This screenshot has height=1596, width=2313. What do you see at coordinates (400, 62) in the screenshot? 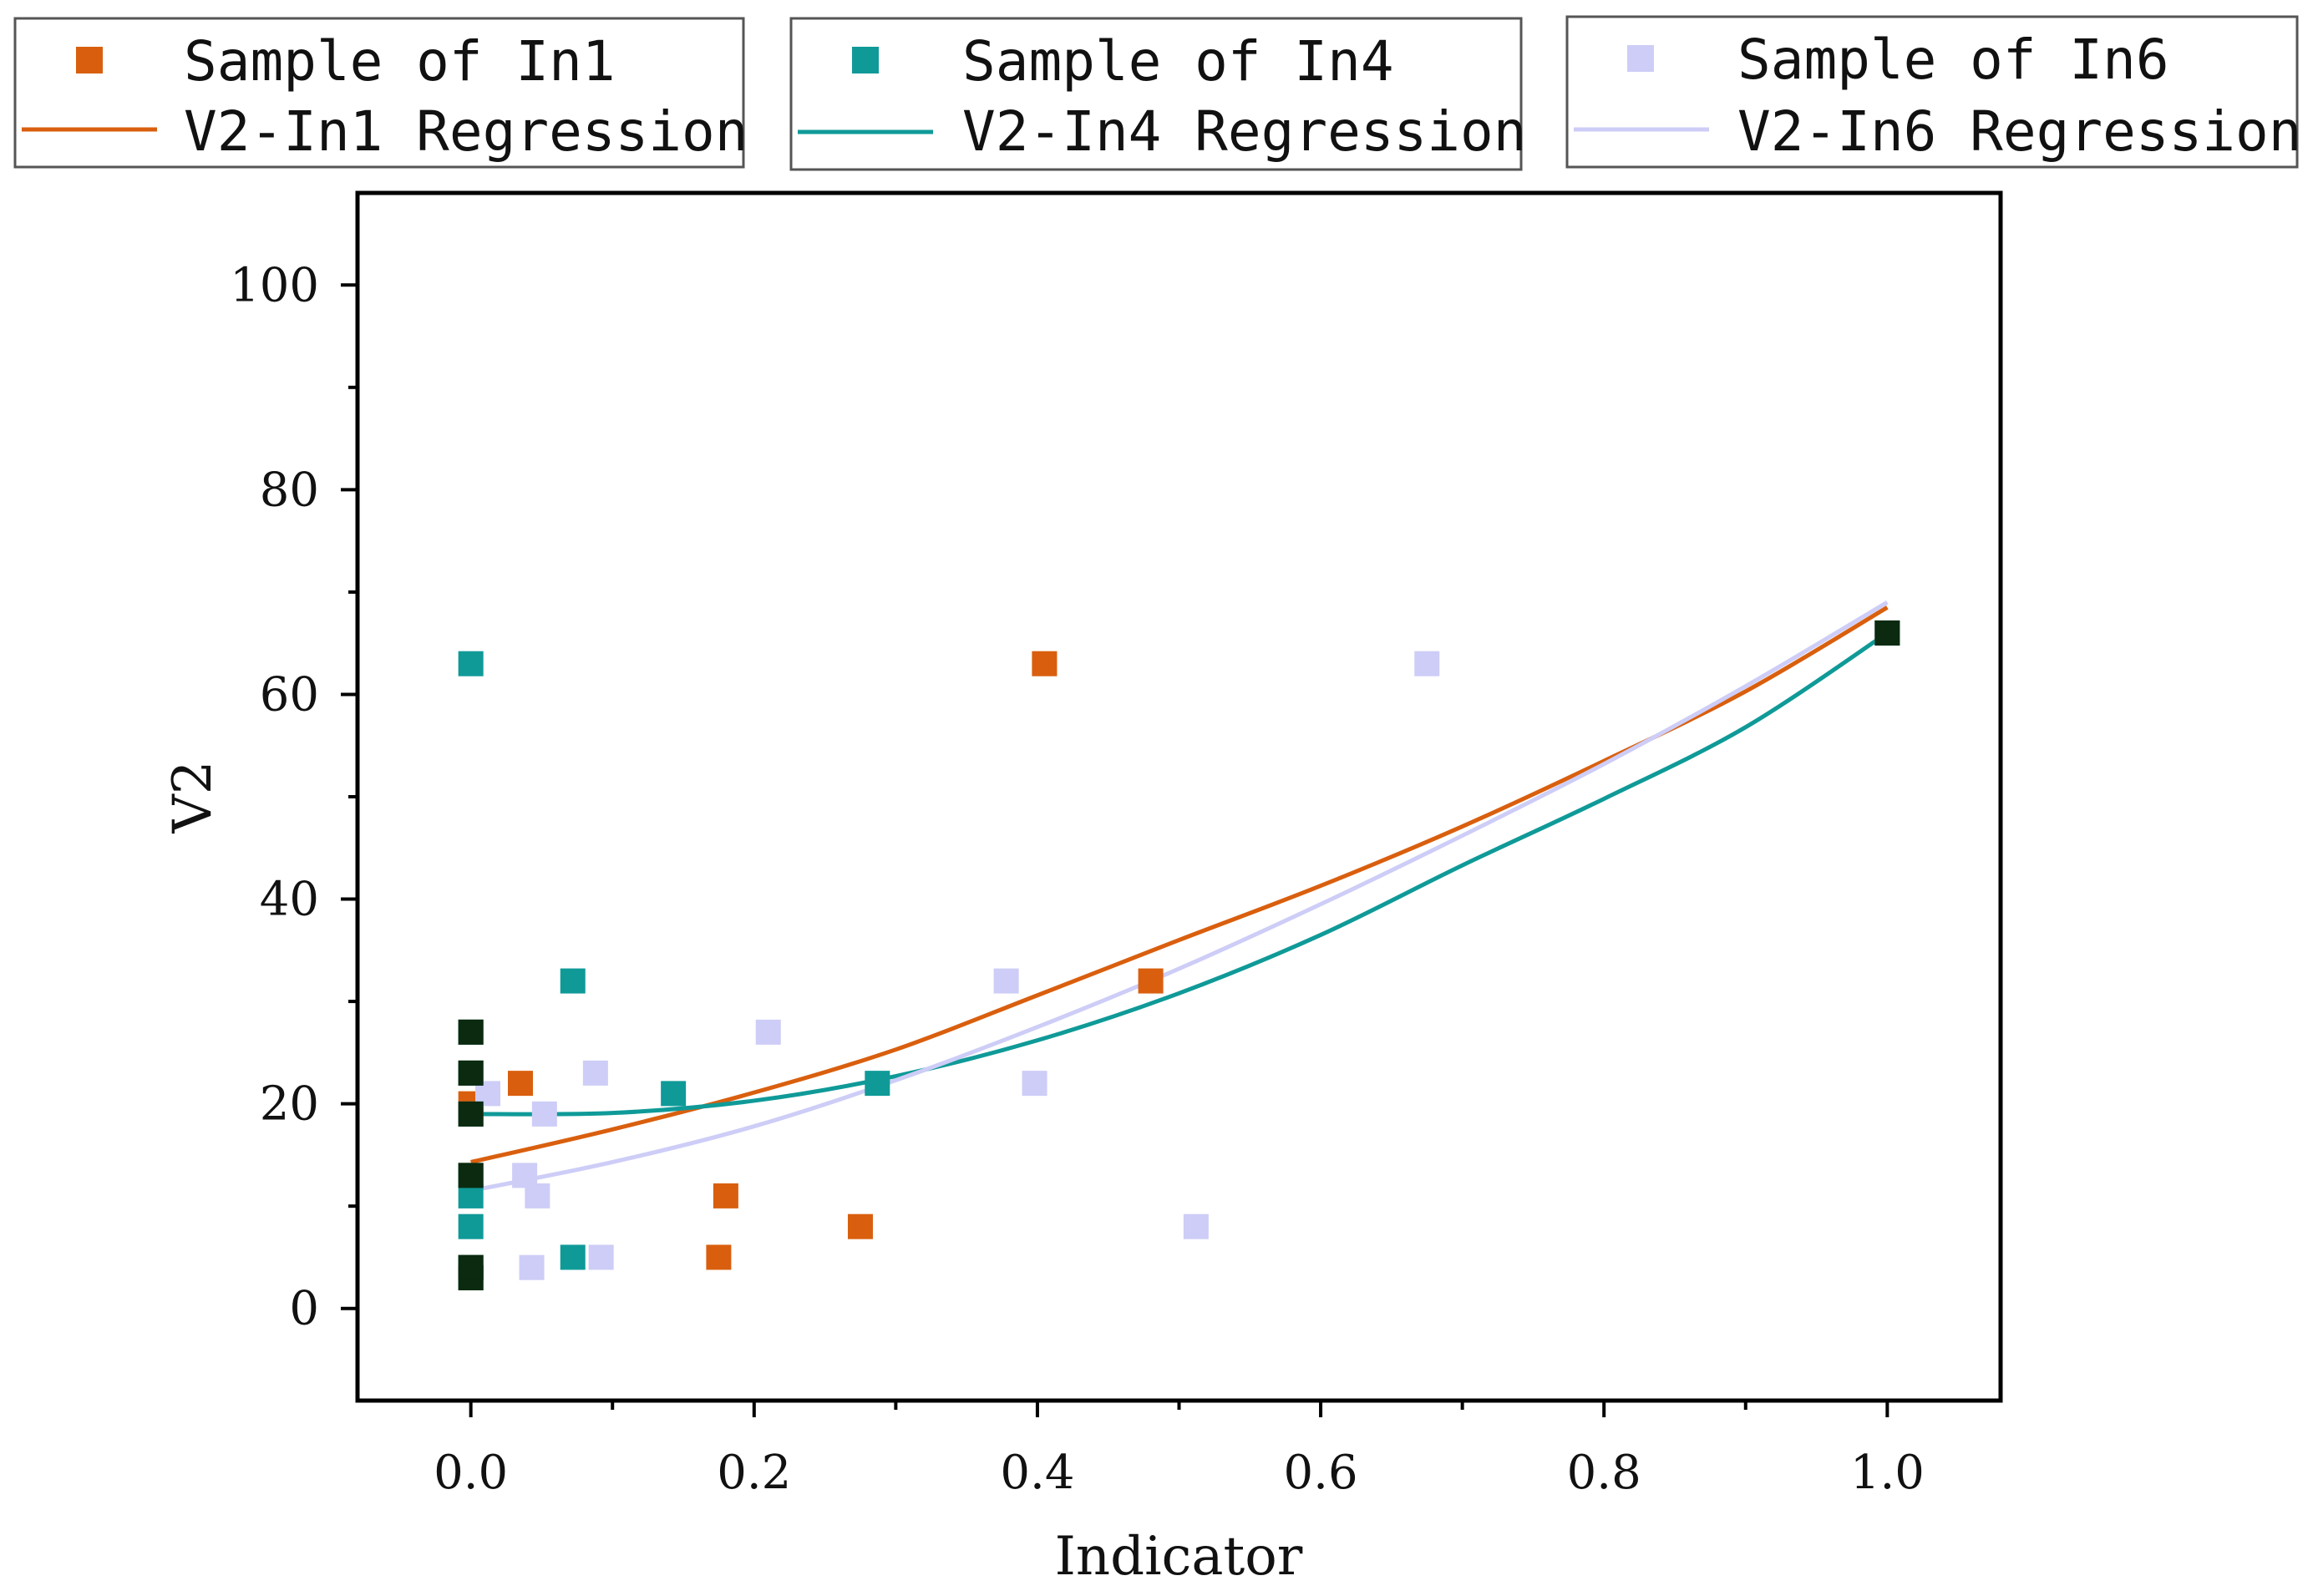
I see `legend-label-sample-in1: Sample of In1` at bounding box center [400, 62].